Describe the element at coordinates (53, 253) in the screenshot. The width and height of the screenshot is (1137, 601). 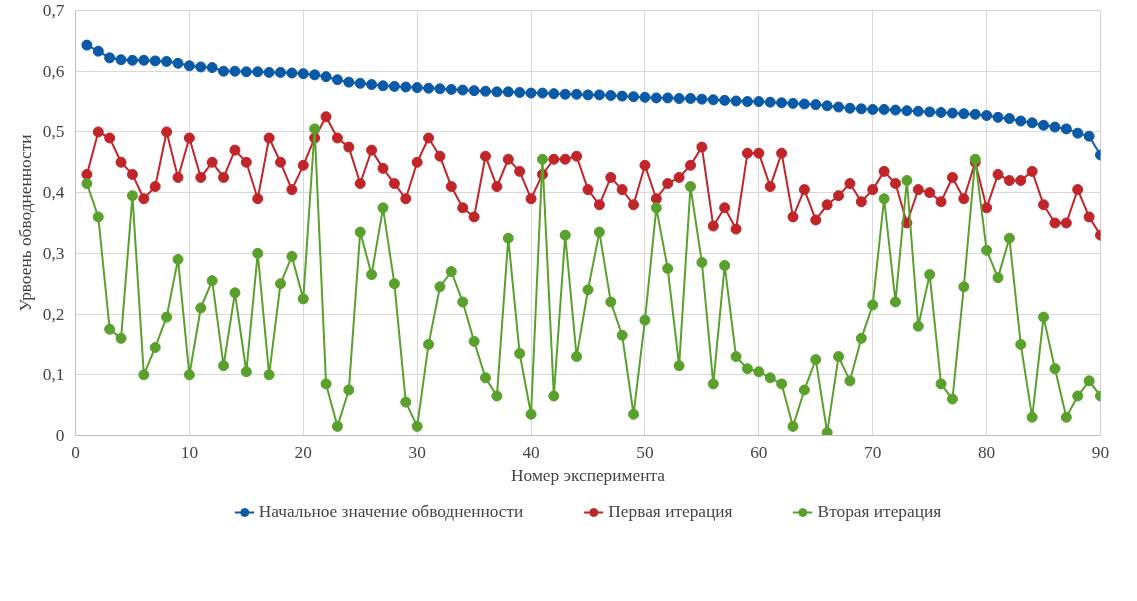
I see `y-tick-label: 0,3` at that location.